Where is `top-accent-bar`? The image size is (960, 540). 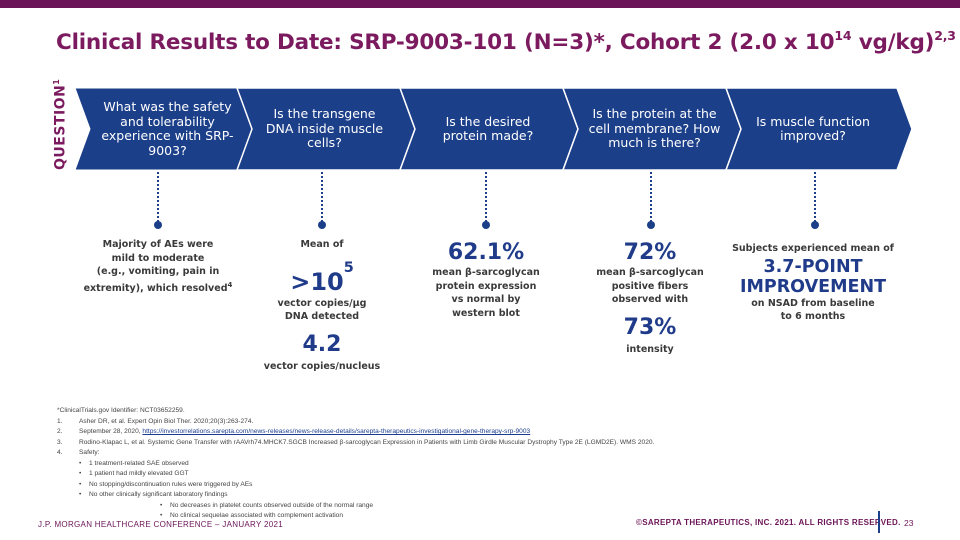 top-accent-bar is located at coordinates (480, 4).